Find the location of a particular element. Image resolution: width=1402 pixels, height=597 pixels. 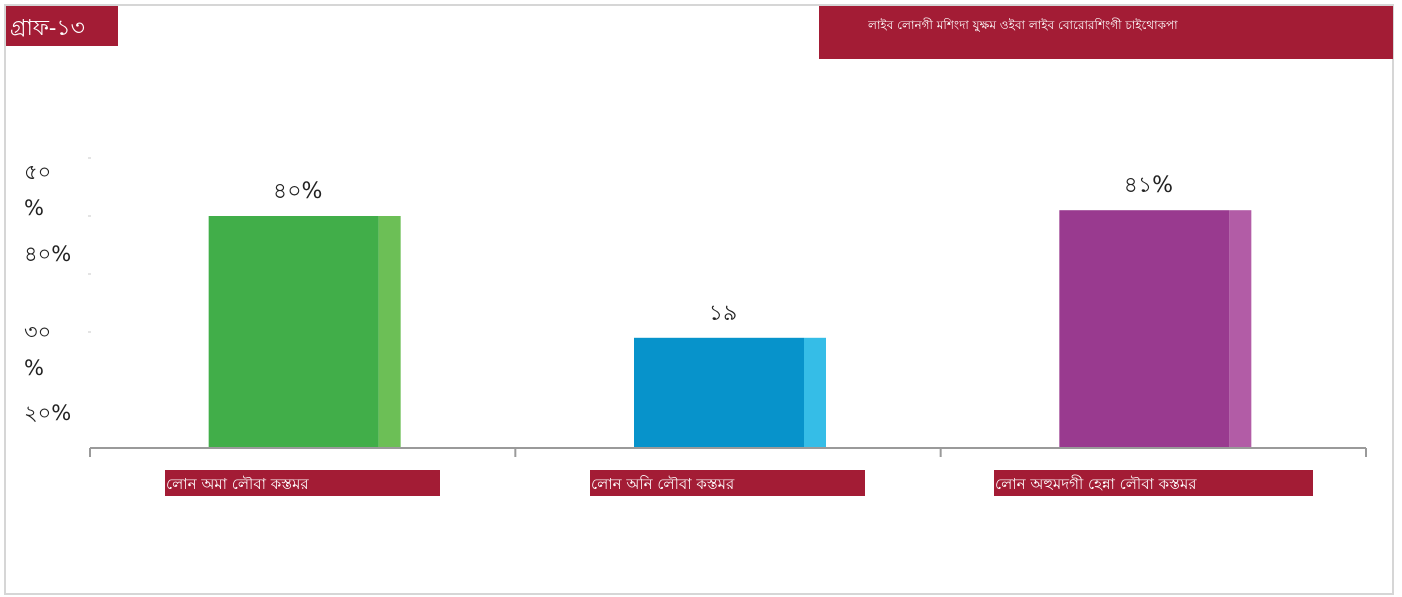

category-label-3: লোন অহুমদগী হেন্না লৌবা কস্তমর is located at coordinates (1153, 483).